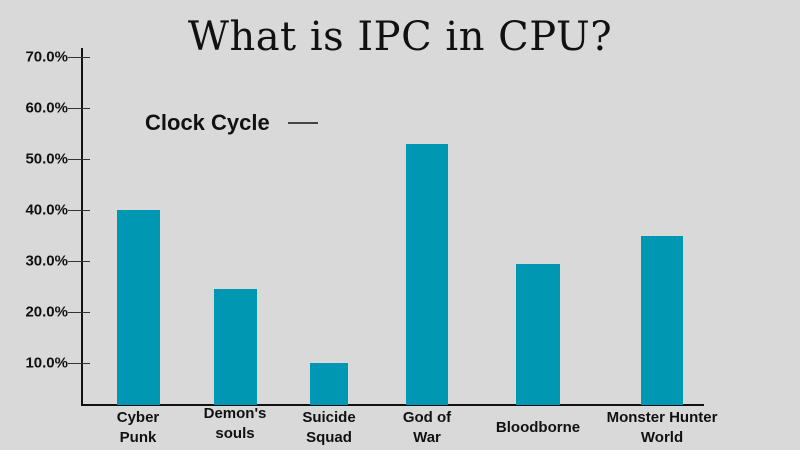 The height and width of the screenshot is (450, 800). What do you see at coordinates (46, 261) in the screenshot?
I see `y-tick-label: 30.0%` at bounding box center [46, 261].